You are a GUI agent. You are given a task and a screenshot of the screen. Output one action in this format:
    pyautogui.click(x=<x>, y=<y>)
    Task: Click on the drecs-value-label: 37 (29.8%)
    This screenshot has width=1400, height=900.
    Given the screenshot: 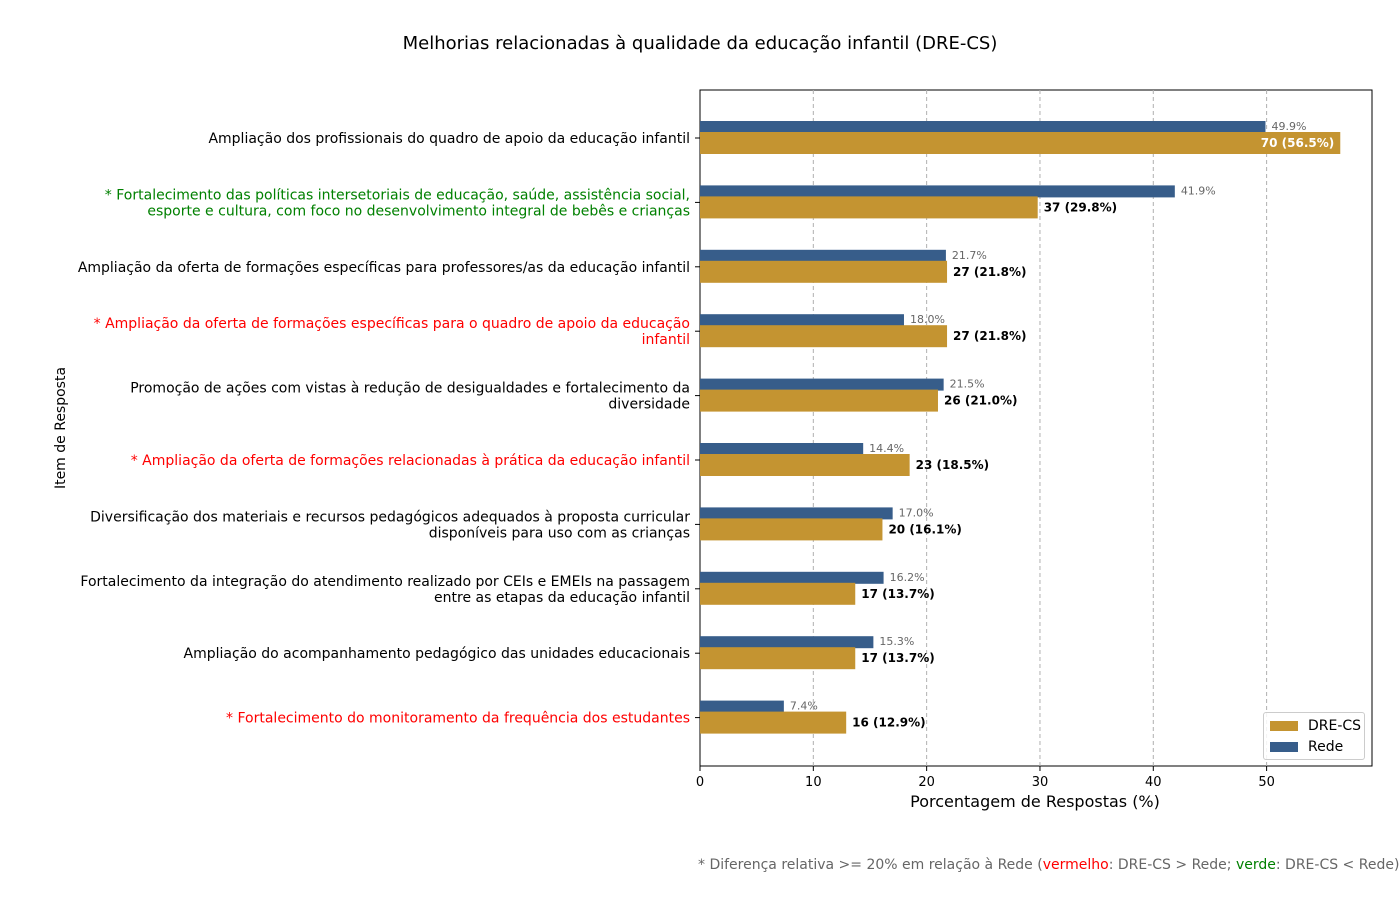 What is the action you would take?
    pyautogui.click(x=1080, y=207)
    